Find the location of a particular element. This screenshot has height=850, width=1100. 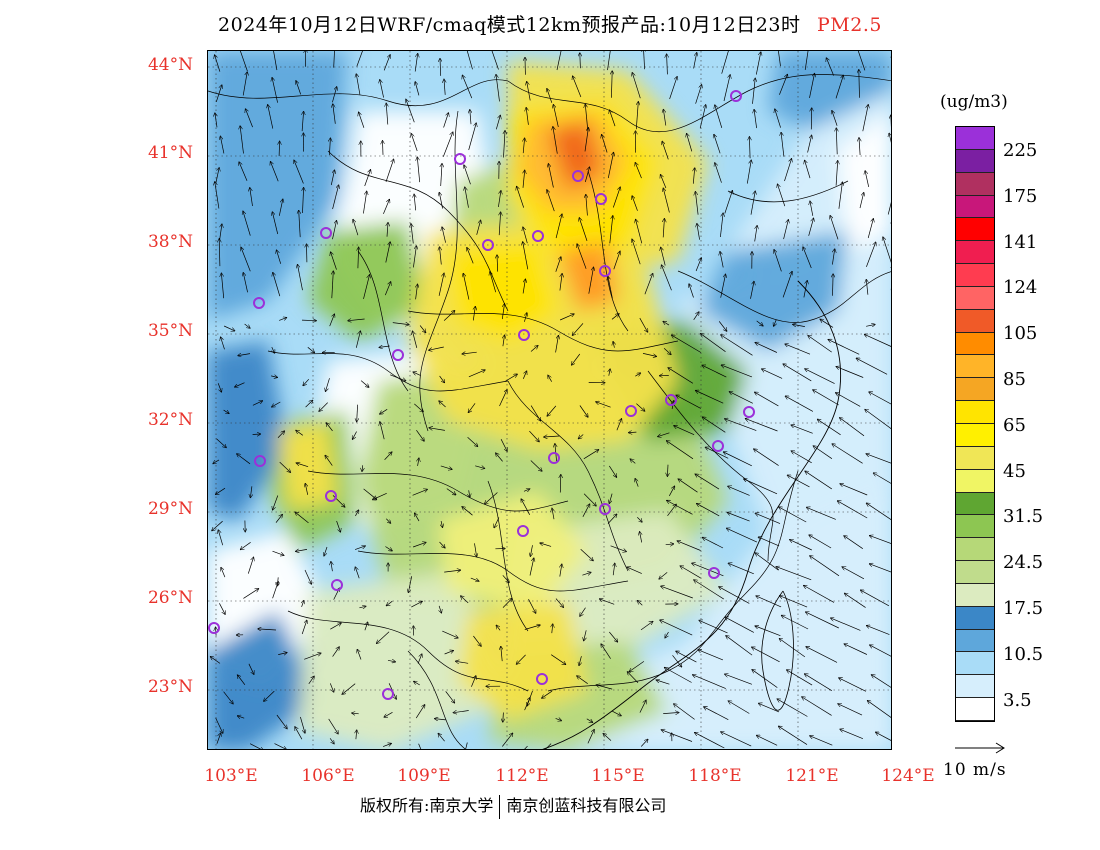

lat-label-41: 41°N is located at coordinates (170, 153).